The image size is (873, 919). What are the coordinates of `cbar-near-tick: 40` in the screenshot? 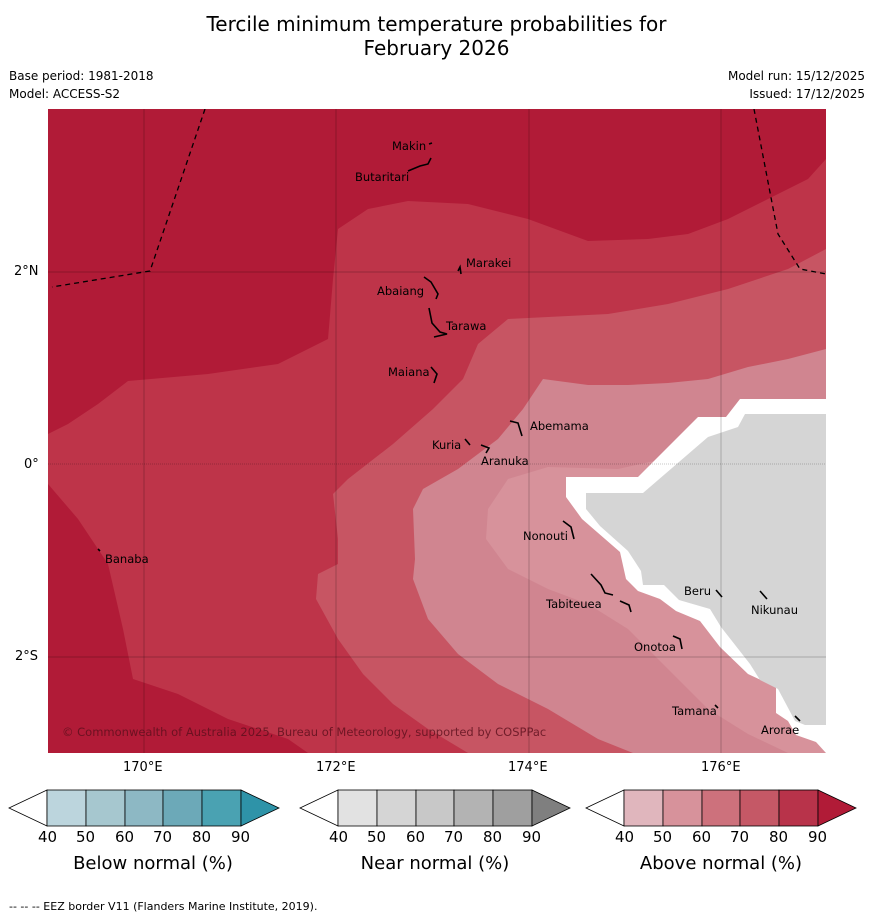 It's located at (339, 837).